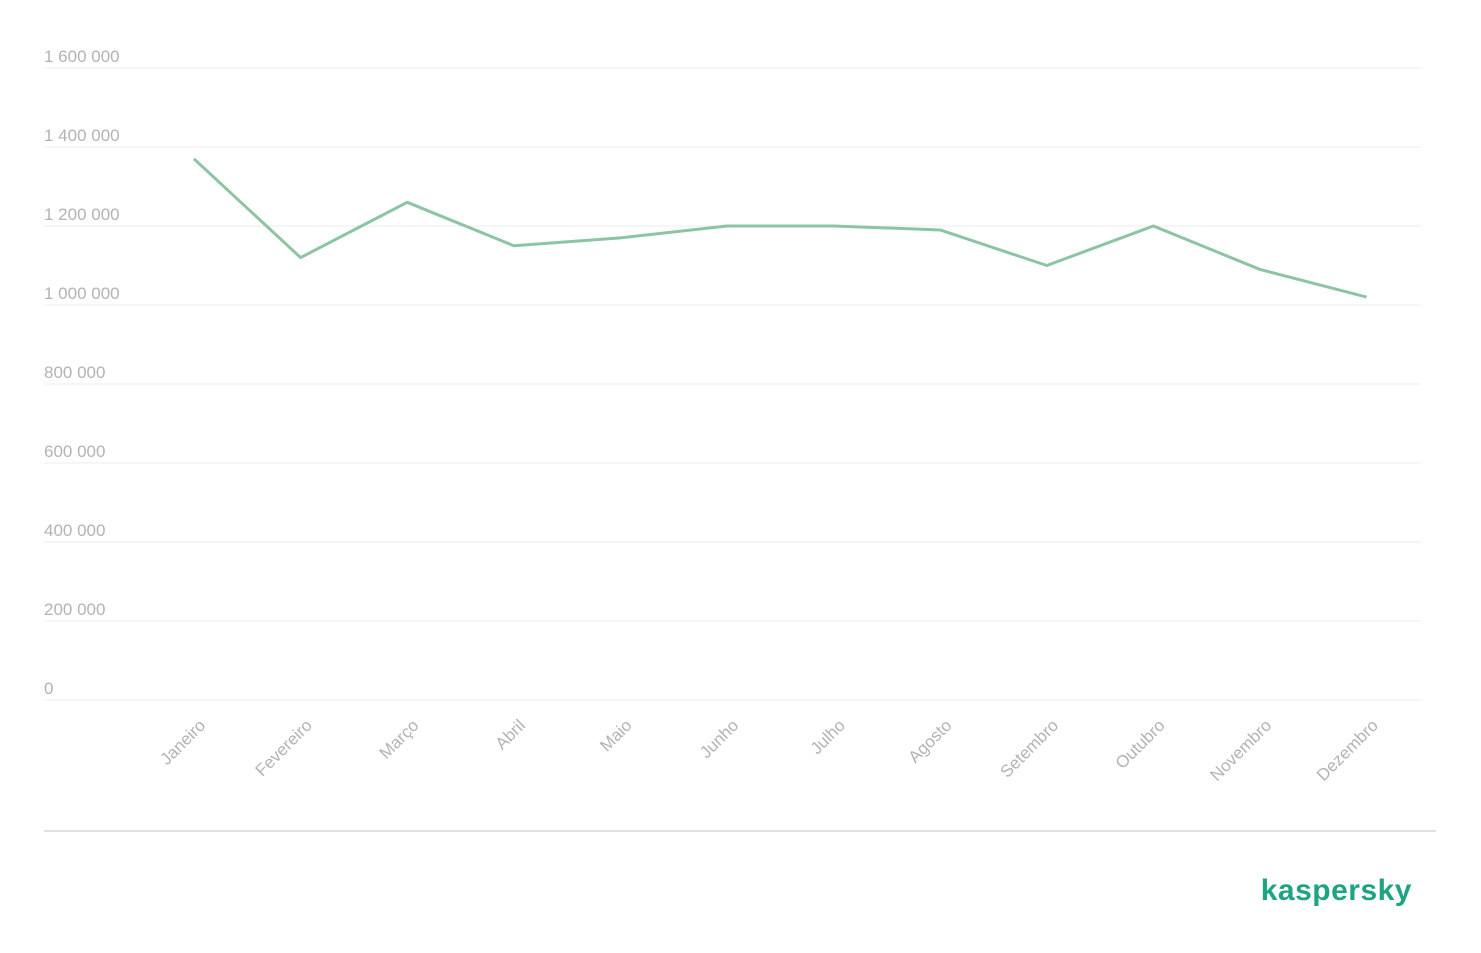 The image size is (1481, 953). Describe the element at coordinates (48, 688) in the screenshot. I see `y-tick-label: 0` at that location.